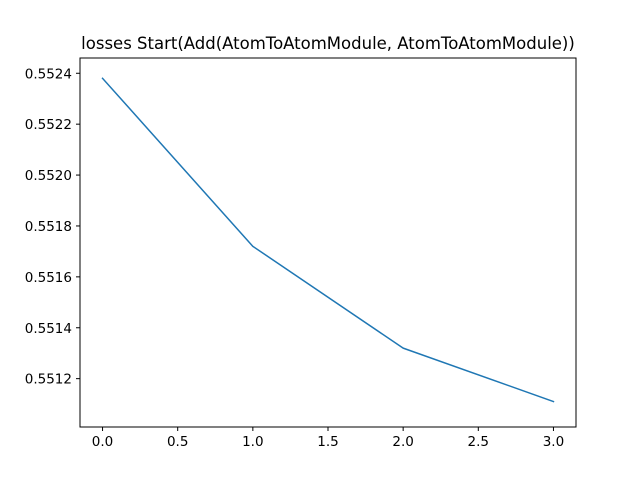  Describe the element at coordinates (48, 329) in the screenshot. I see `y-tick-label: 0.5514` at that location.